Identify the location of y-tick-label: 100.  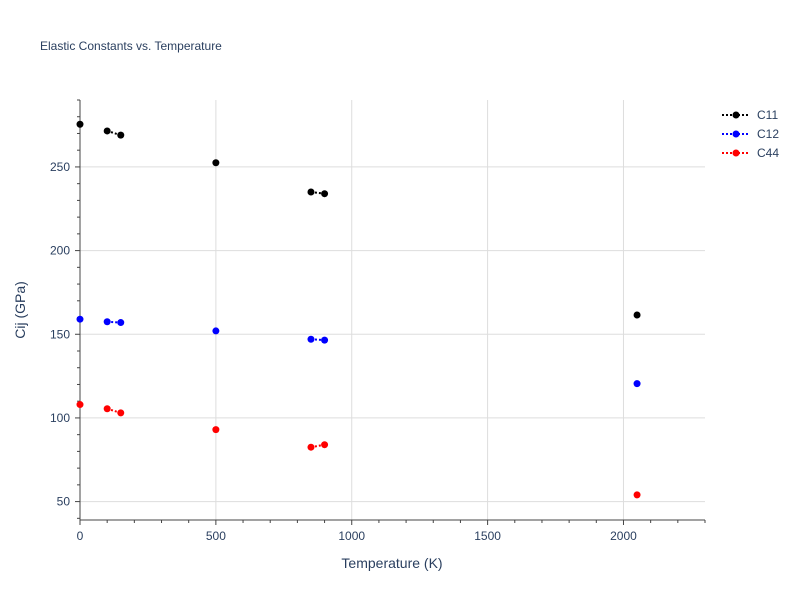
(60, 418).